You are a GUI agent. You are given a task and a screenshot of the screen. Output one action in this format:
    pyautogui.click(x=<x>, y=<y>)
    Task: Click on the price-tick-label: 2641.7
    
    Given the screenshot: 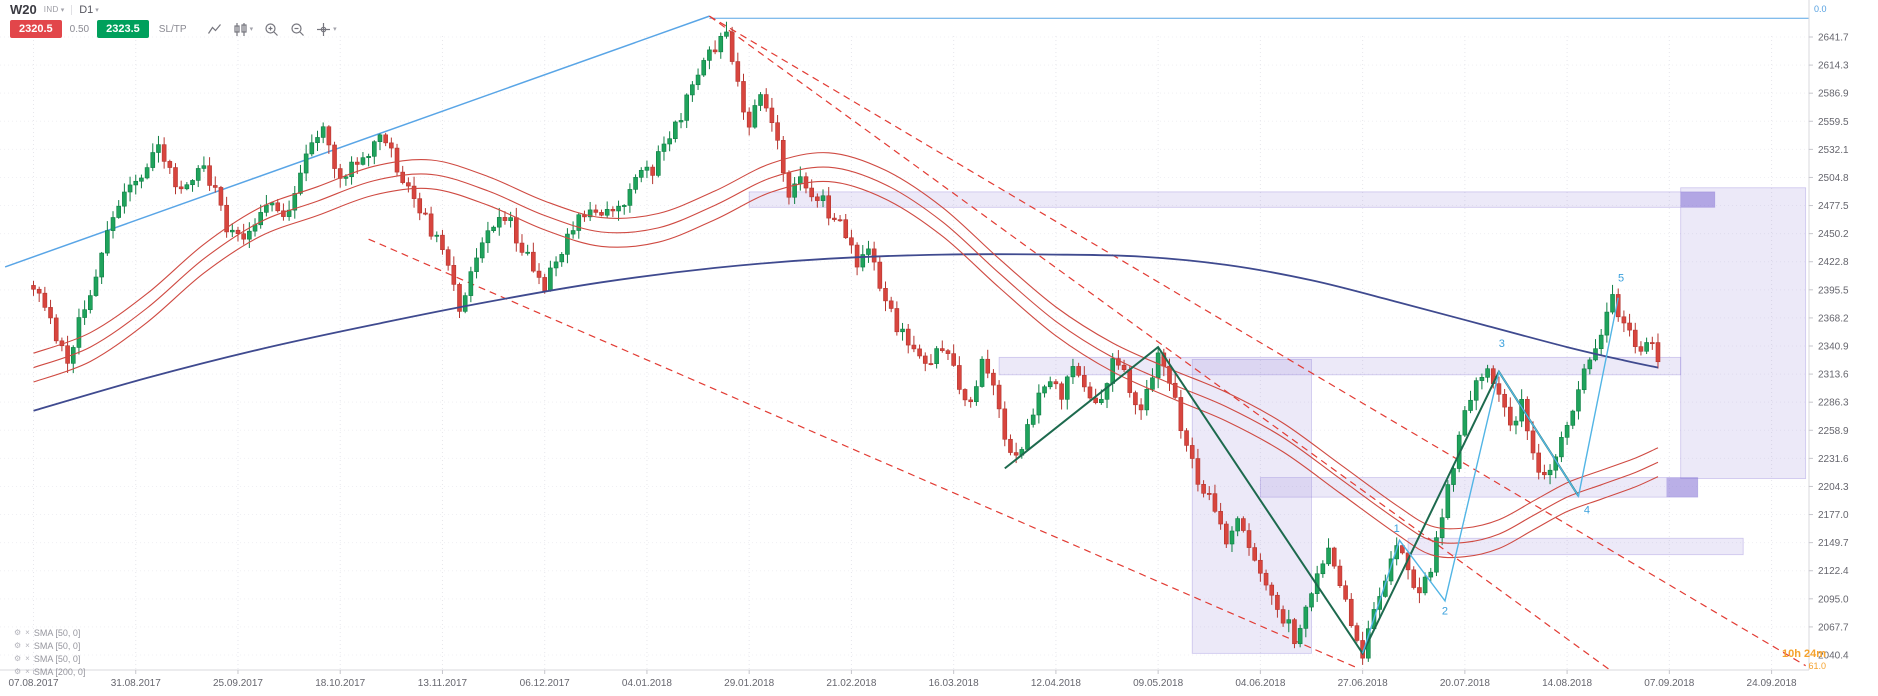 What is the action you would take?
    pyautogui.click(x=1833, y=38)
    